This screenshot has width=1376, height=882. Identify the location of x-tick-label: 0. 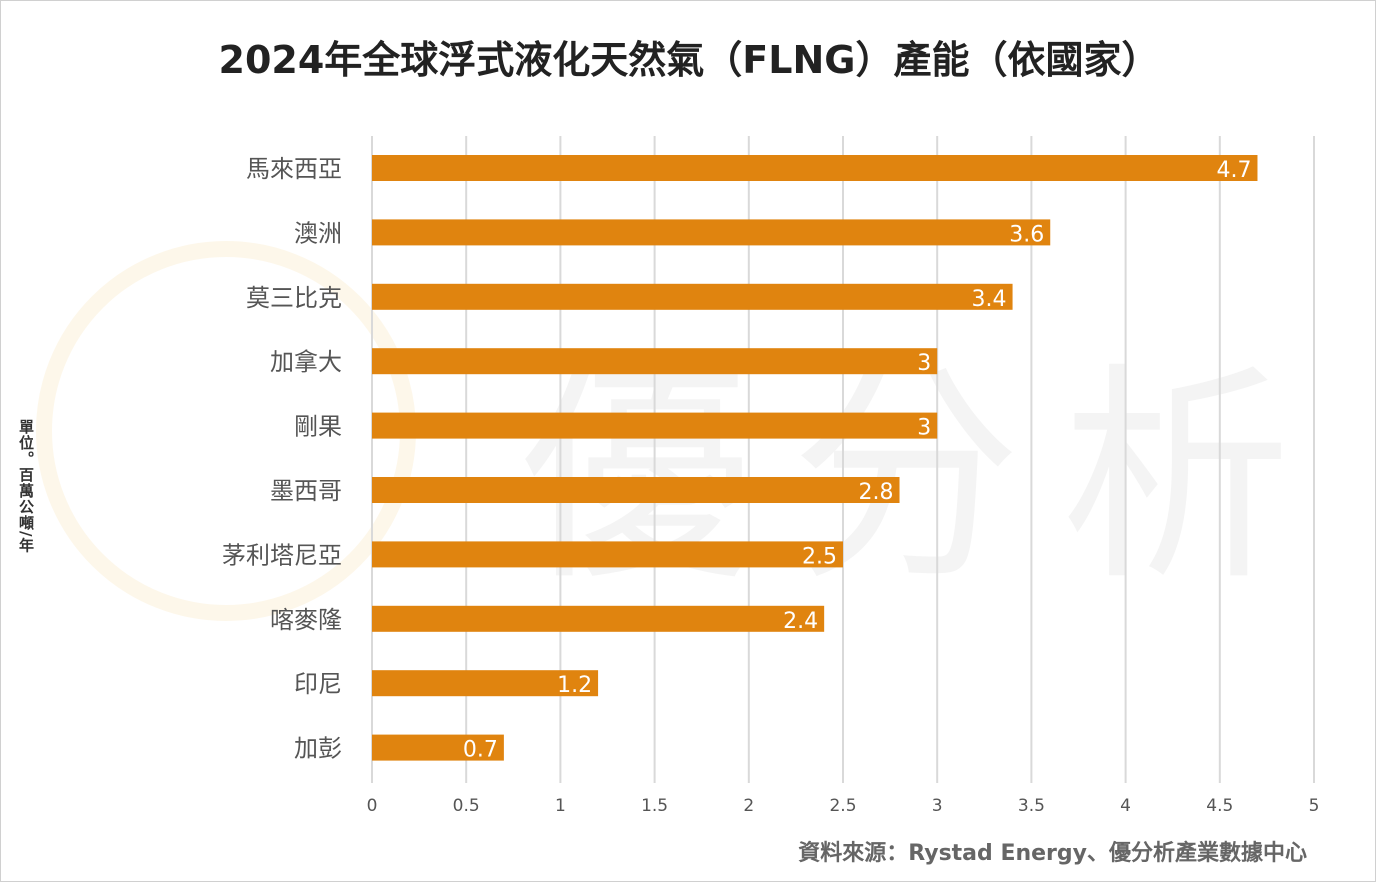
(372, 806).